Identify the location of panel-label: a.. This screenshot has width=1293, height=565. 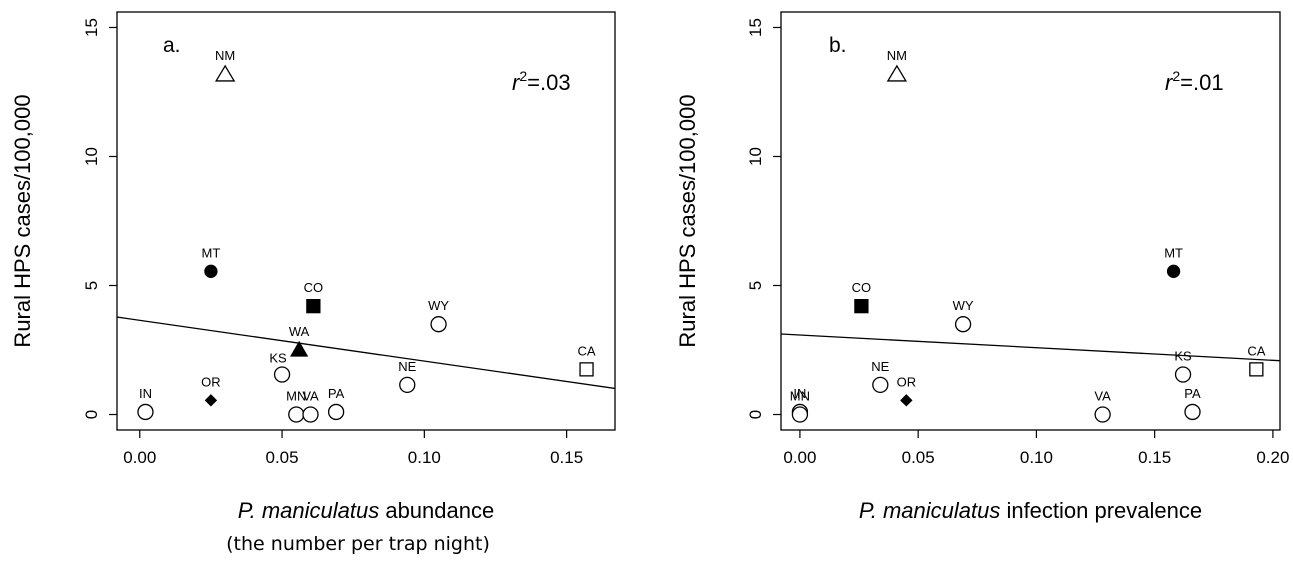
(172, 45).